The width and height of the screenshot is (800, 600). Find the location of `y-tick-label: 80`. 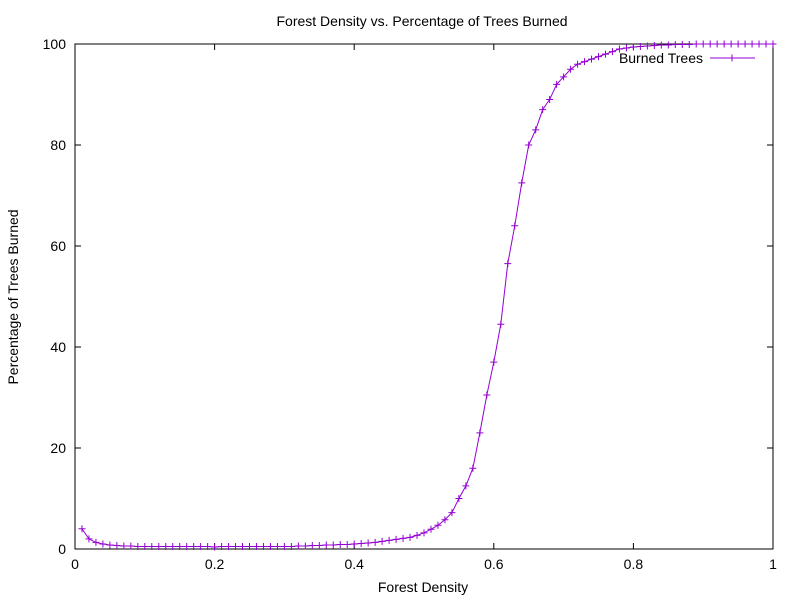

y-tick-label: 80 is located at coordinates (58, 145).